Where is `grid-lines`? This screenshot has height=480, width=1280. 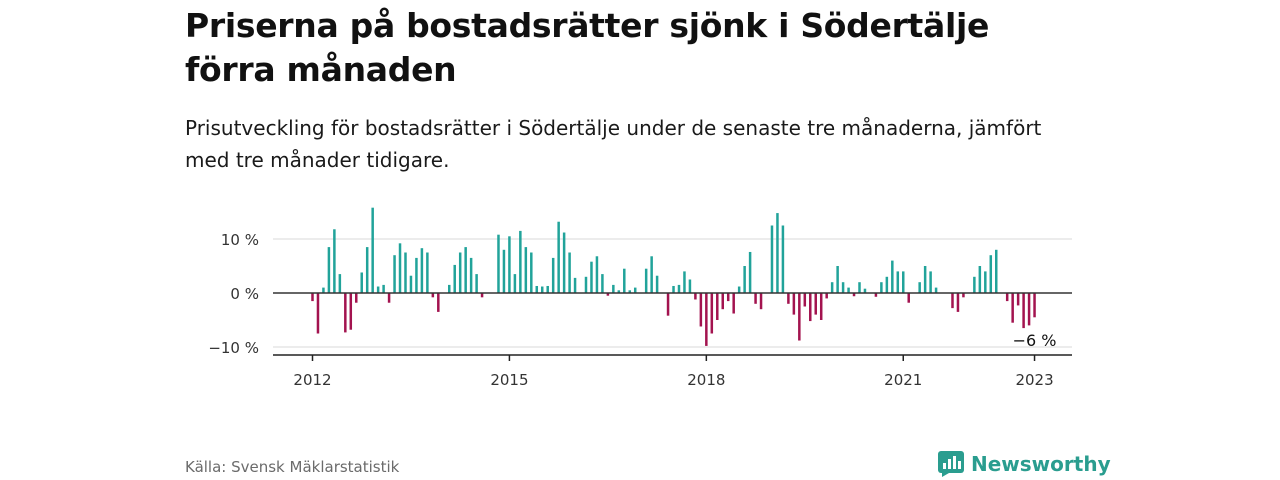
grid-lines is located at coordinates (672, 293).